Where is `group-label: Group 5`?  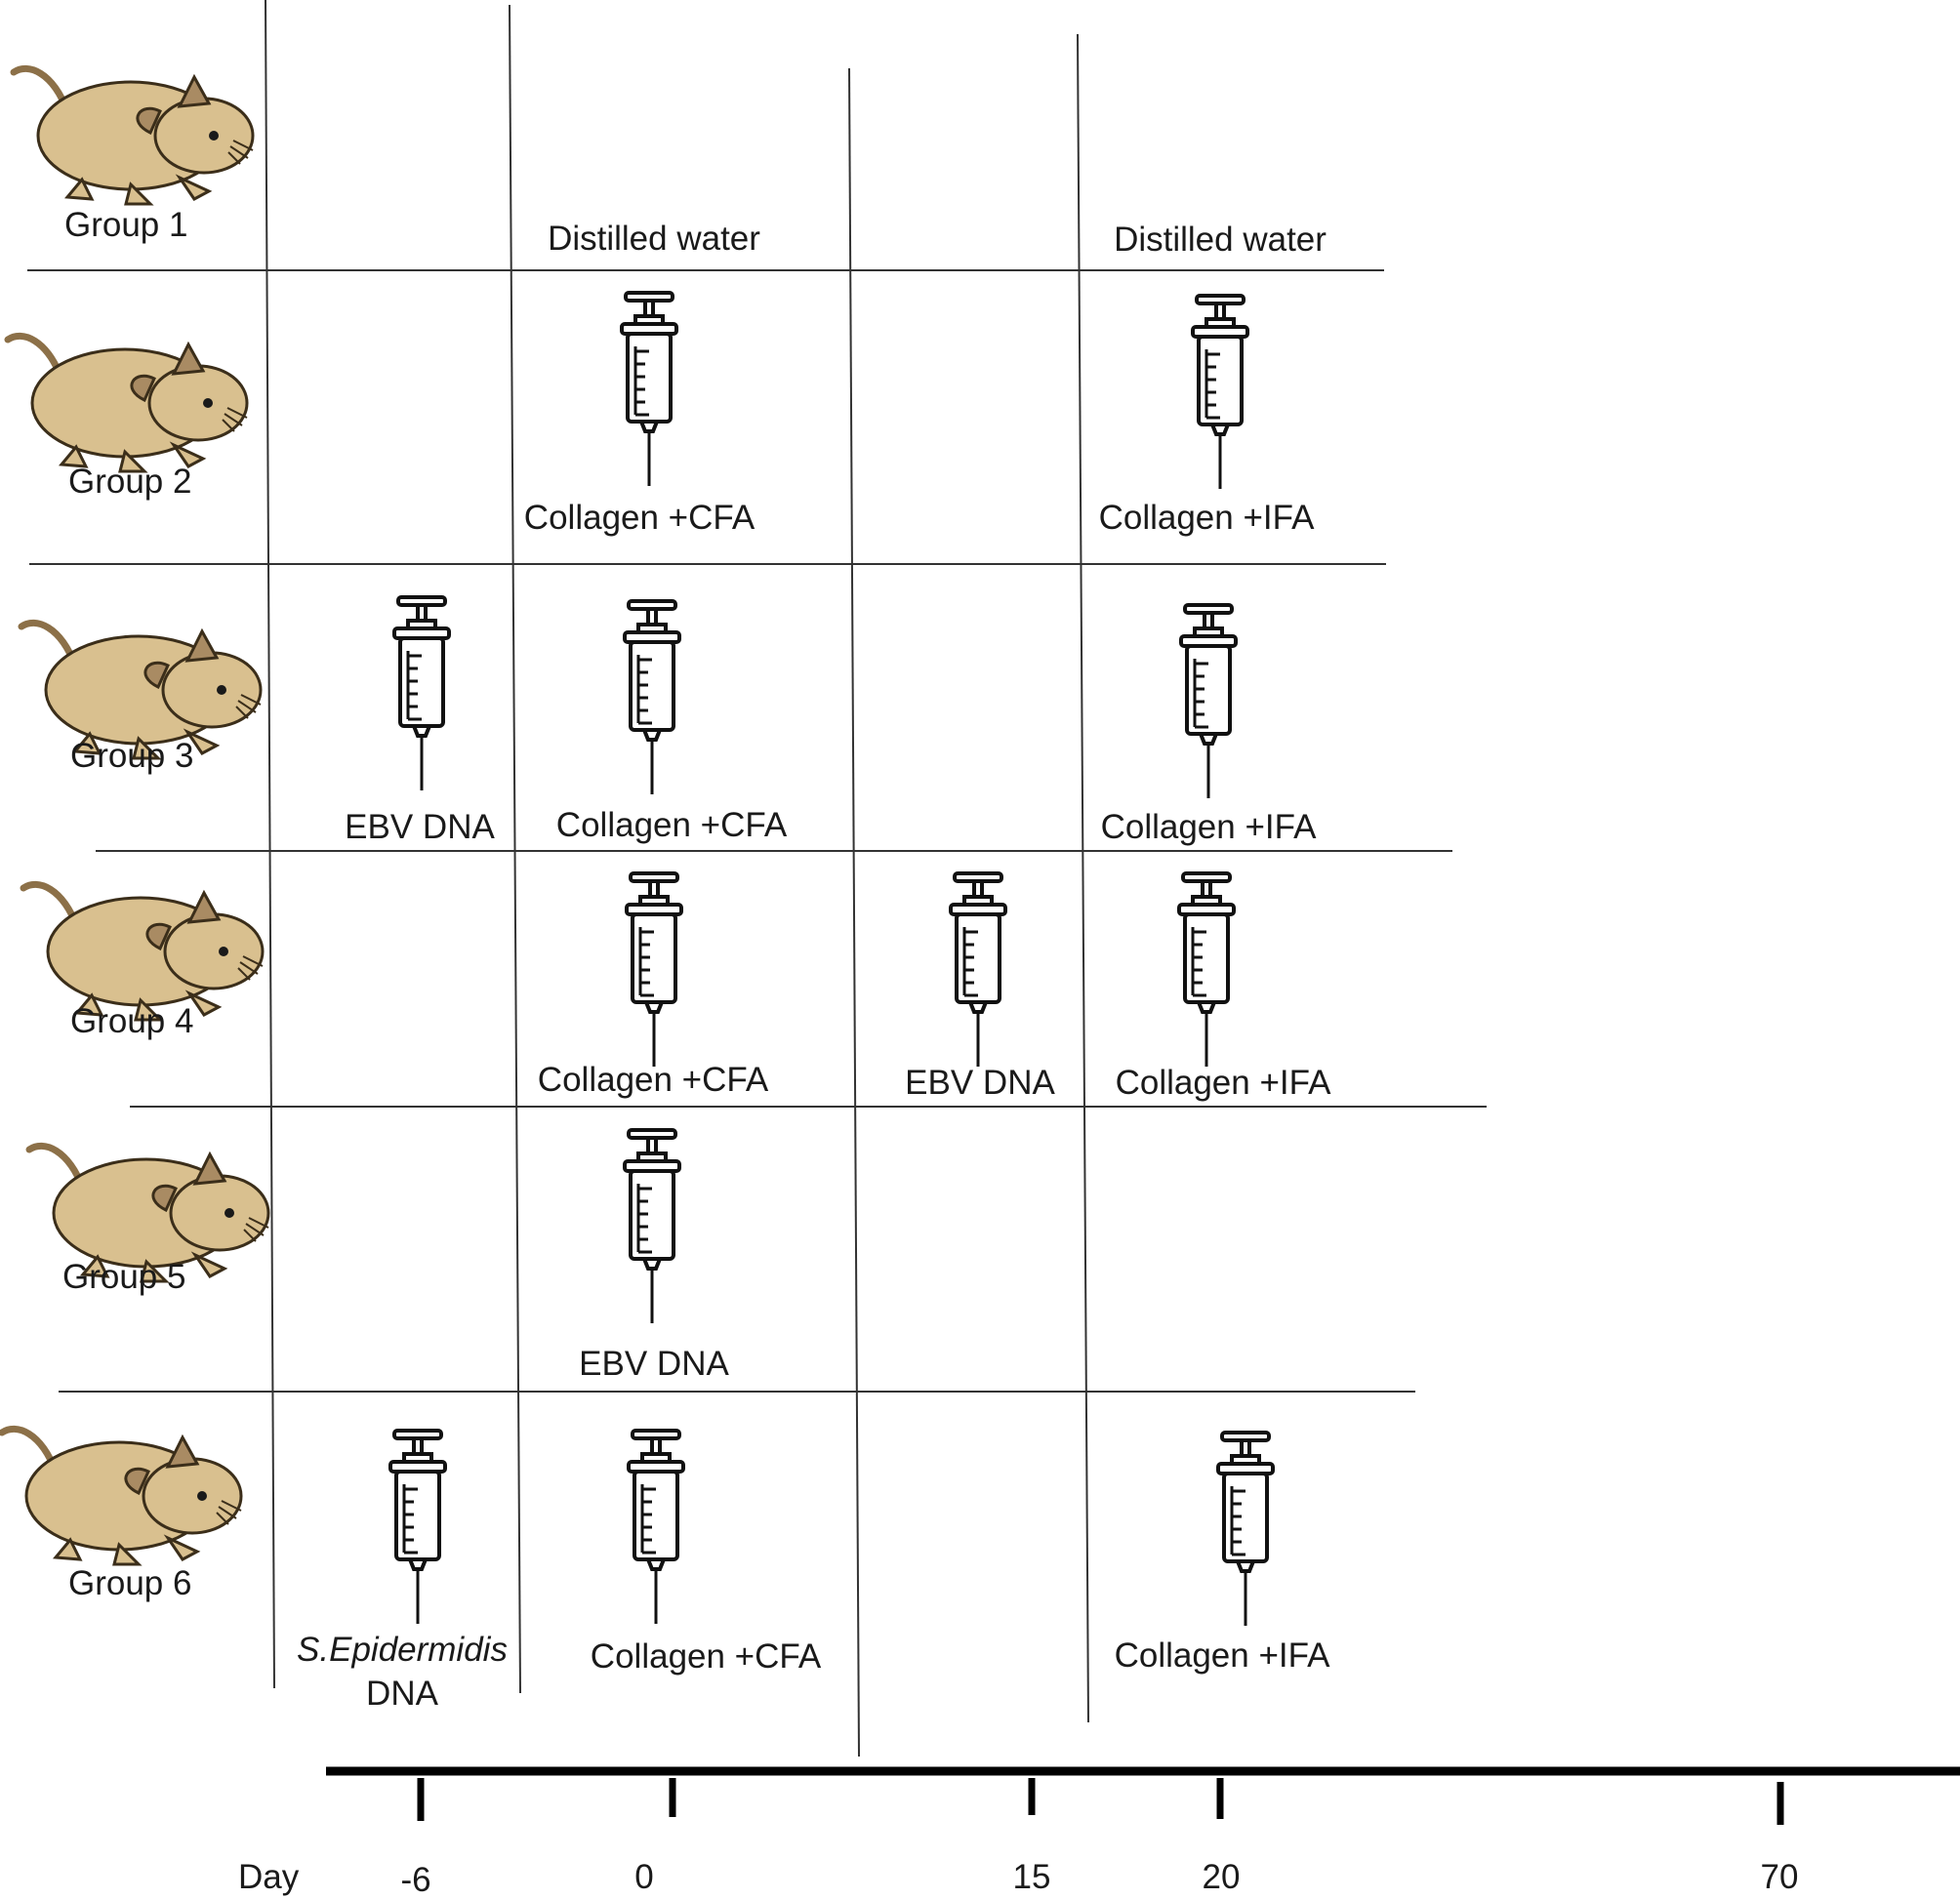 group-label: Group 5 is located at coordinates (124, 1277).